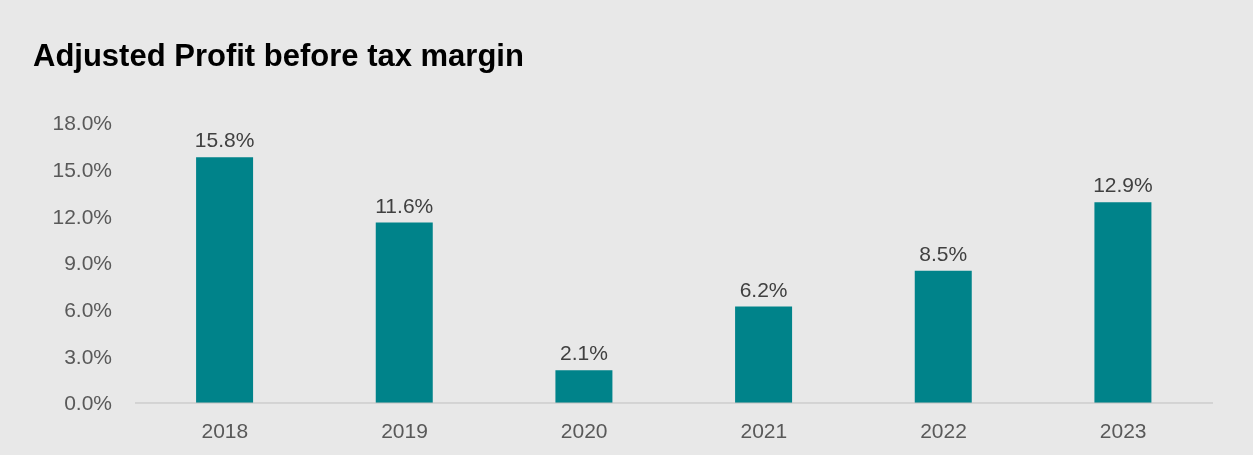  I want to click on data-label: 8.5%, so click(943, 253).